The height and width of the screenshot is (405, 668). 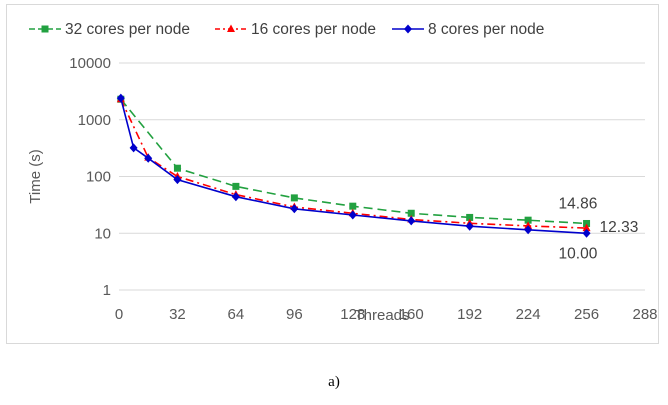 What do you see at coordinates (528, 314) in the screenshot?
I see `x-tick-label: 224` at bounding box center [528, 314].